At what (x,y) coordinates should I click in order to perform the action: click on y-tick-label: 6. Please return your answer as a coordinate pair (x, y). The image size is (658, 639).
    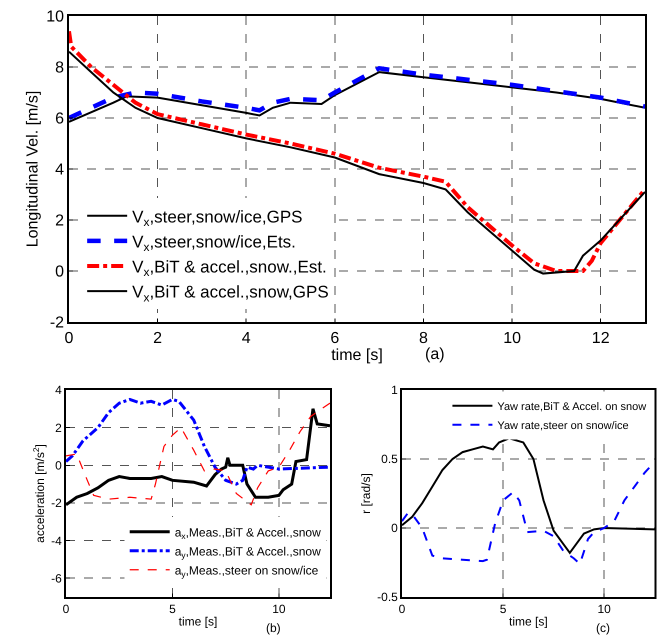
    Looking at the image, I should click on (59, 119).